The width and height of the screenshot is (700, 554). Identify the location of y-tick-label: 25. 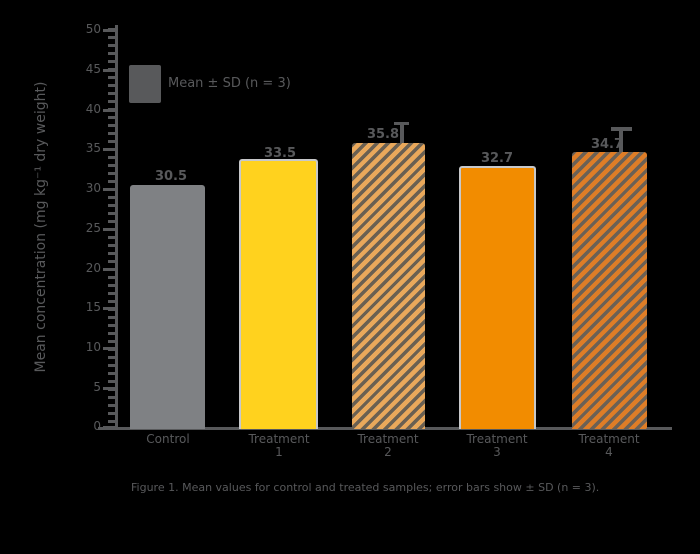
(93, 228).